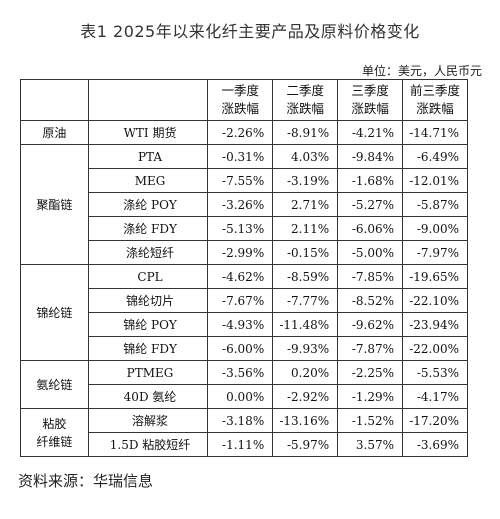  Describe the element at coordinates (305, 180) in the screenshot. I see `q2-cell: -3.19%` at that location.